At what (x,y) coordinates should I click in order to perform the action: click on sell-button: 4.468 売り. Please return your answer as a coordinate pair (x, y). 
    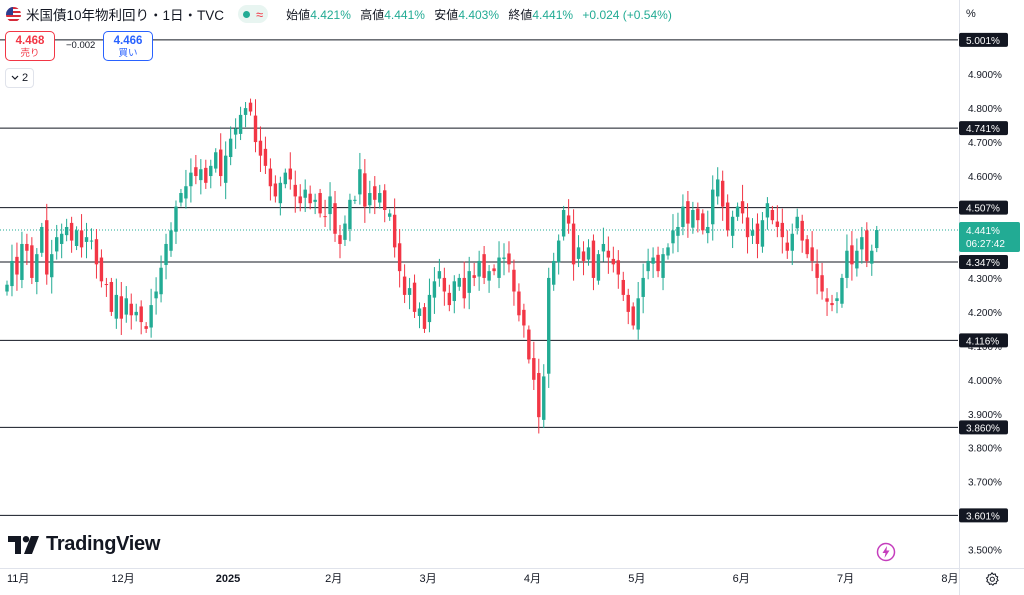
    Looking at the image, I should click on (30, 46).